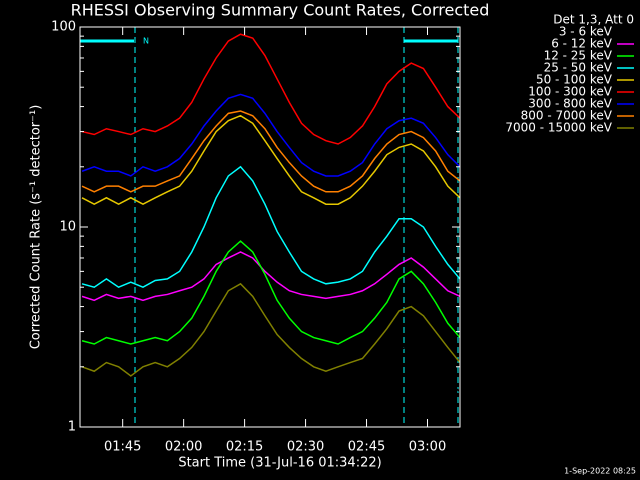 The width and height of the screenshot is (640, 480). Describe the element at coordinates (63, 27) in the screenshot. I see `y-tick-label: 100` at that location.